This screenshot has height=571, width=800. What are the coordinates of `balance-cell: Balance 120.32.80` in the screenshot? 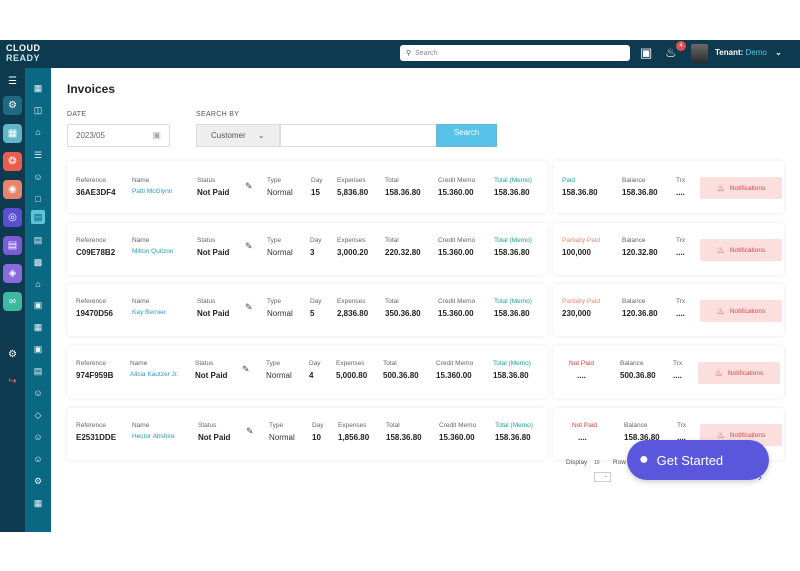 It's located at (640, 247).